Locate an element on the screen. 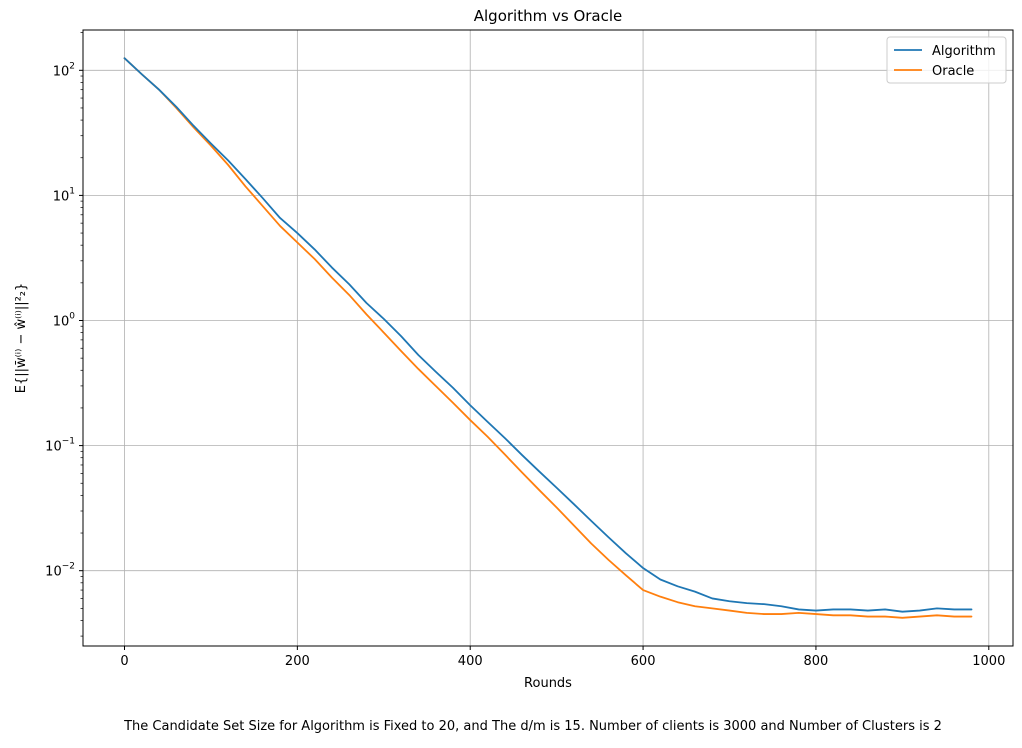 This screenshot has height=748, width=1022. x-axis: 0 200 400 600 800 1000 is located at coordinates (562, 657).